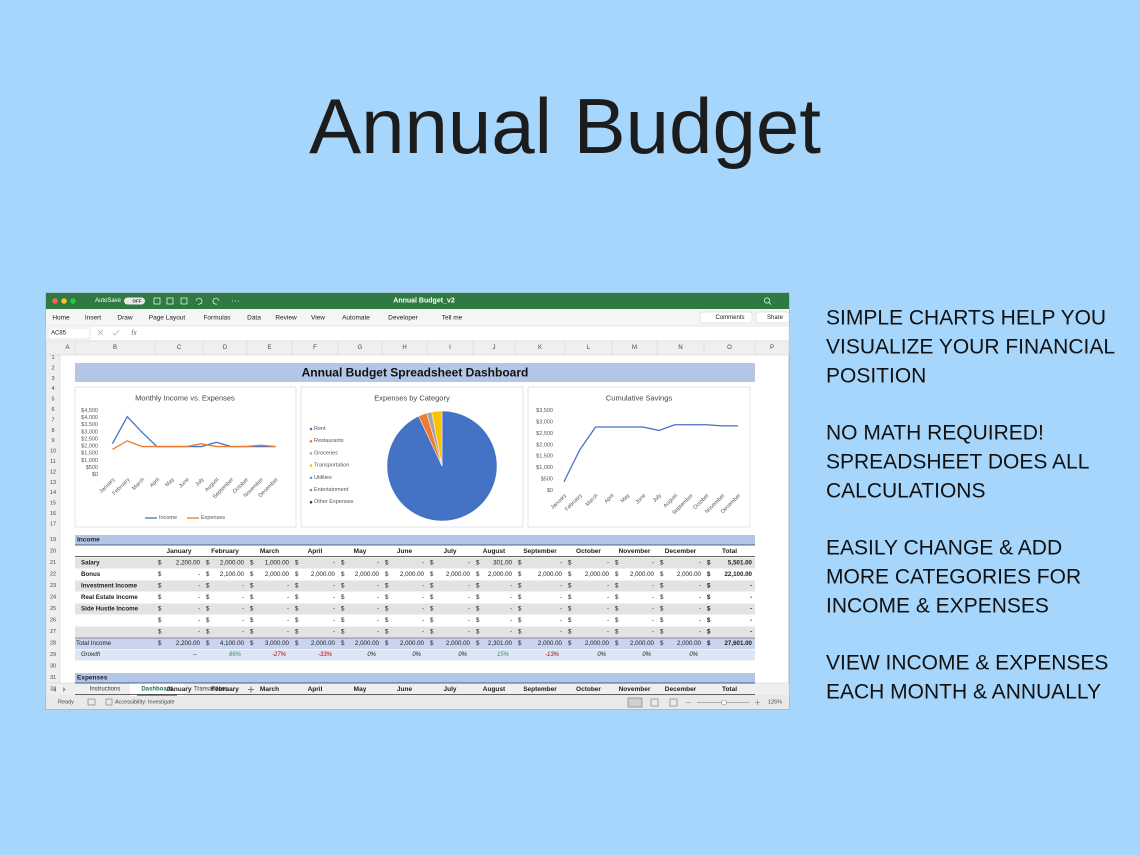 The image size is (1140, 855). I want to click on chart-title: Monthly Income vs. Expenses, so click(185, 398).